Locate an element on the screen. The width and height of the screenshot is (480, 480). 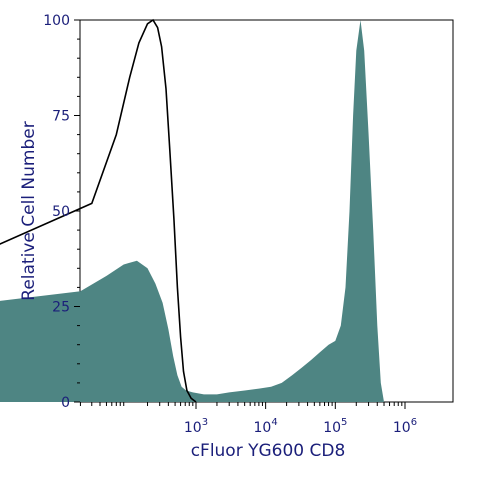
y-axis-title: Relative Cell Number is located at coordinates (29, 210).